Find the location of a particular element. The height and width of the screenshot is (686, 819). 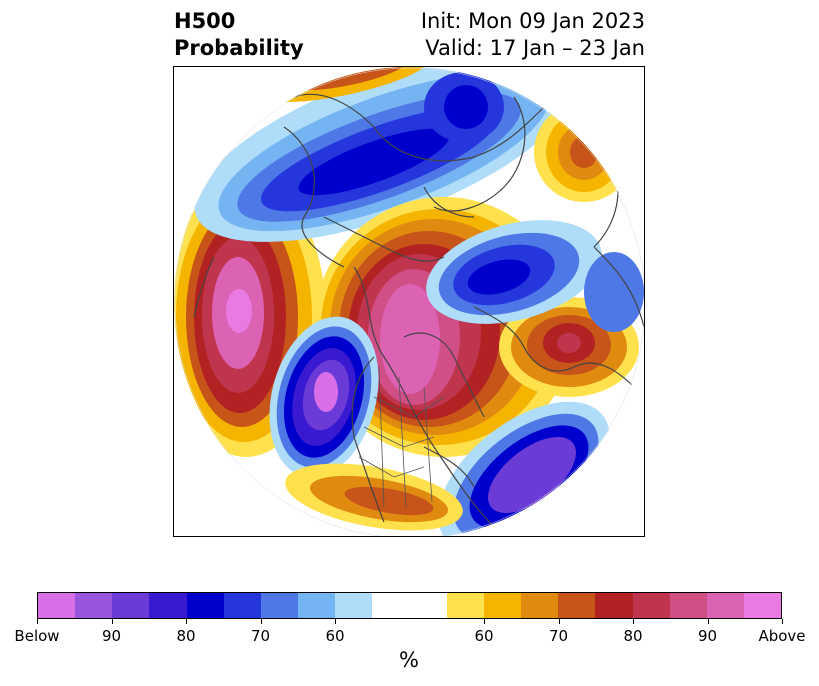

east-below-anomaly is located at coordinates (535, 276).